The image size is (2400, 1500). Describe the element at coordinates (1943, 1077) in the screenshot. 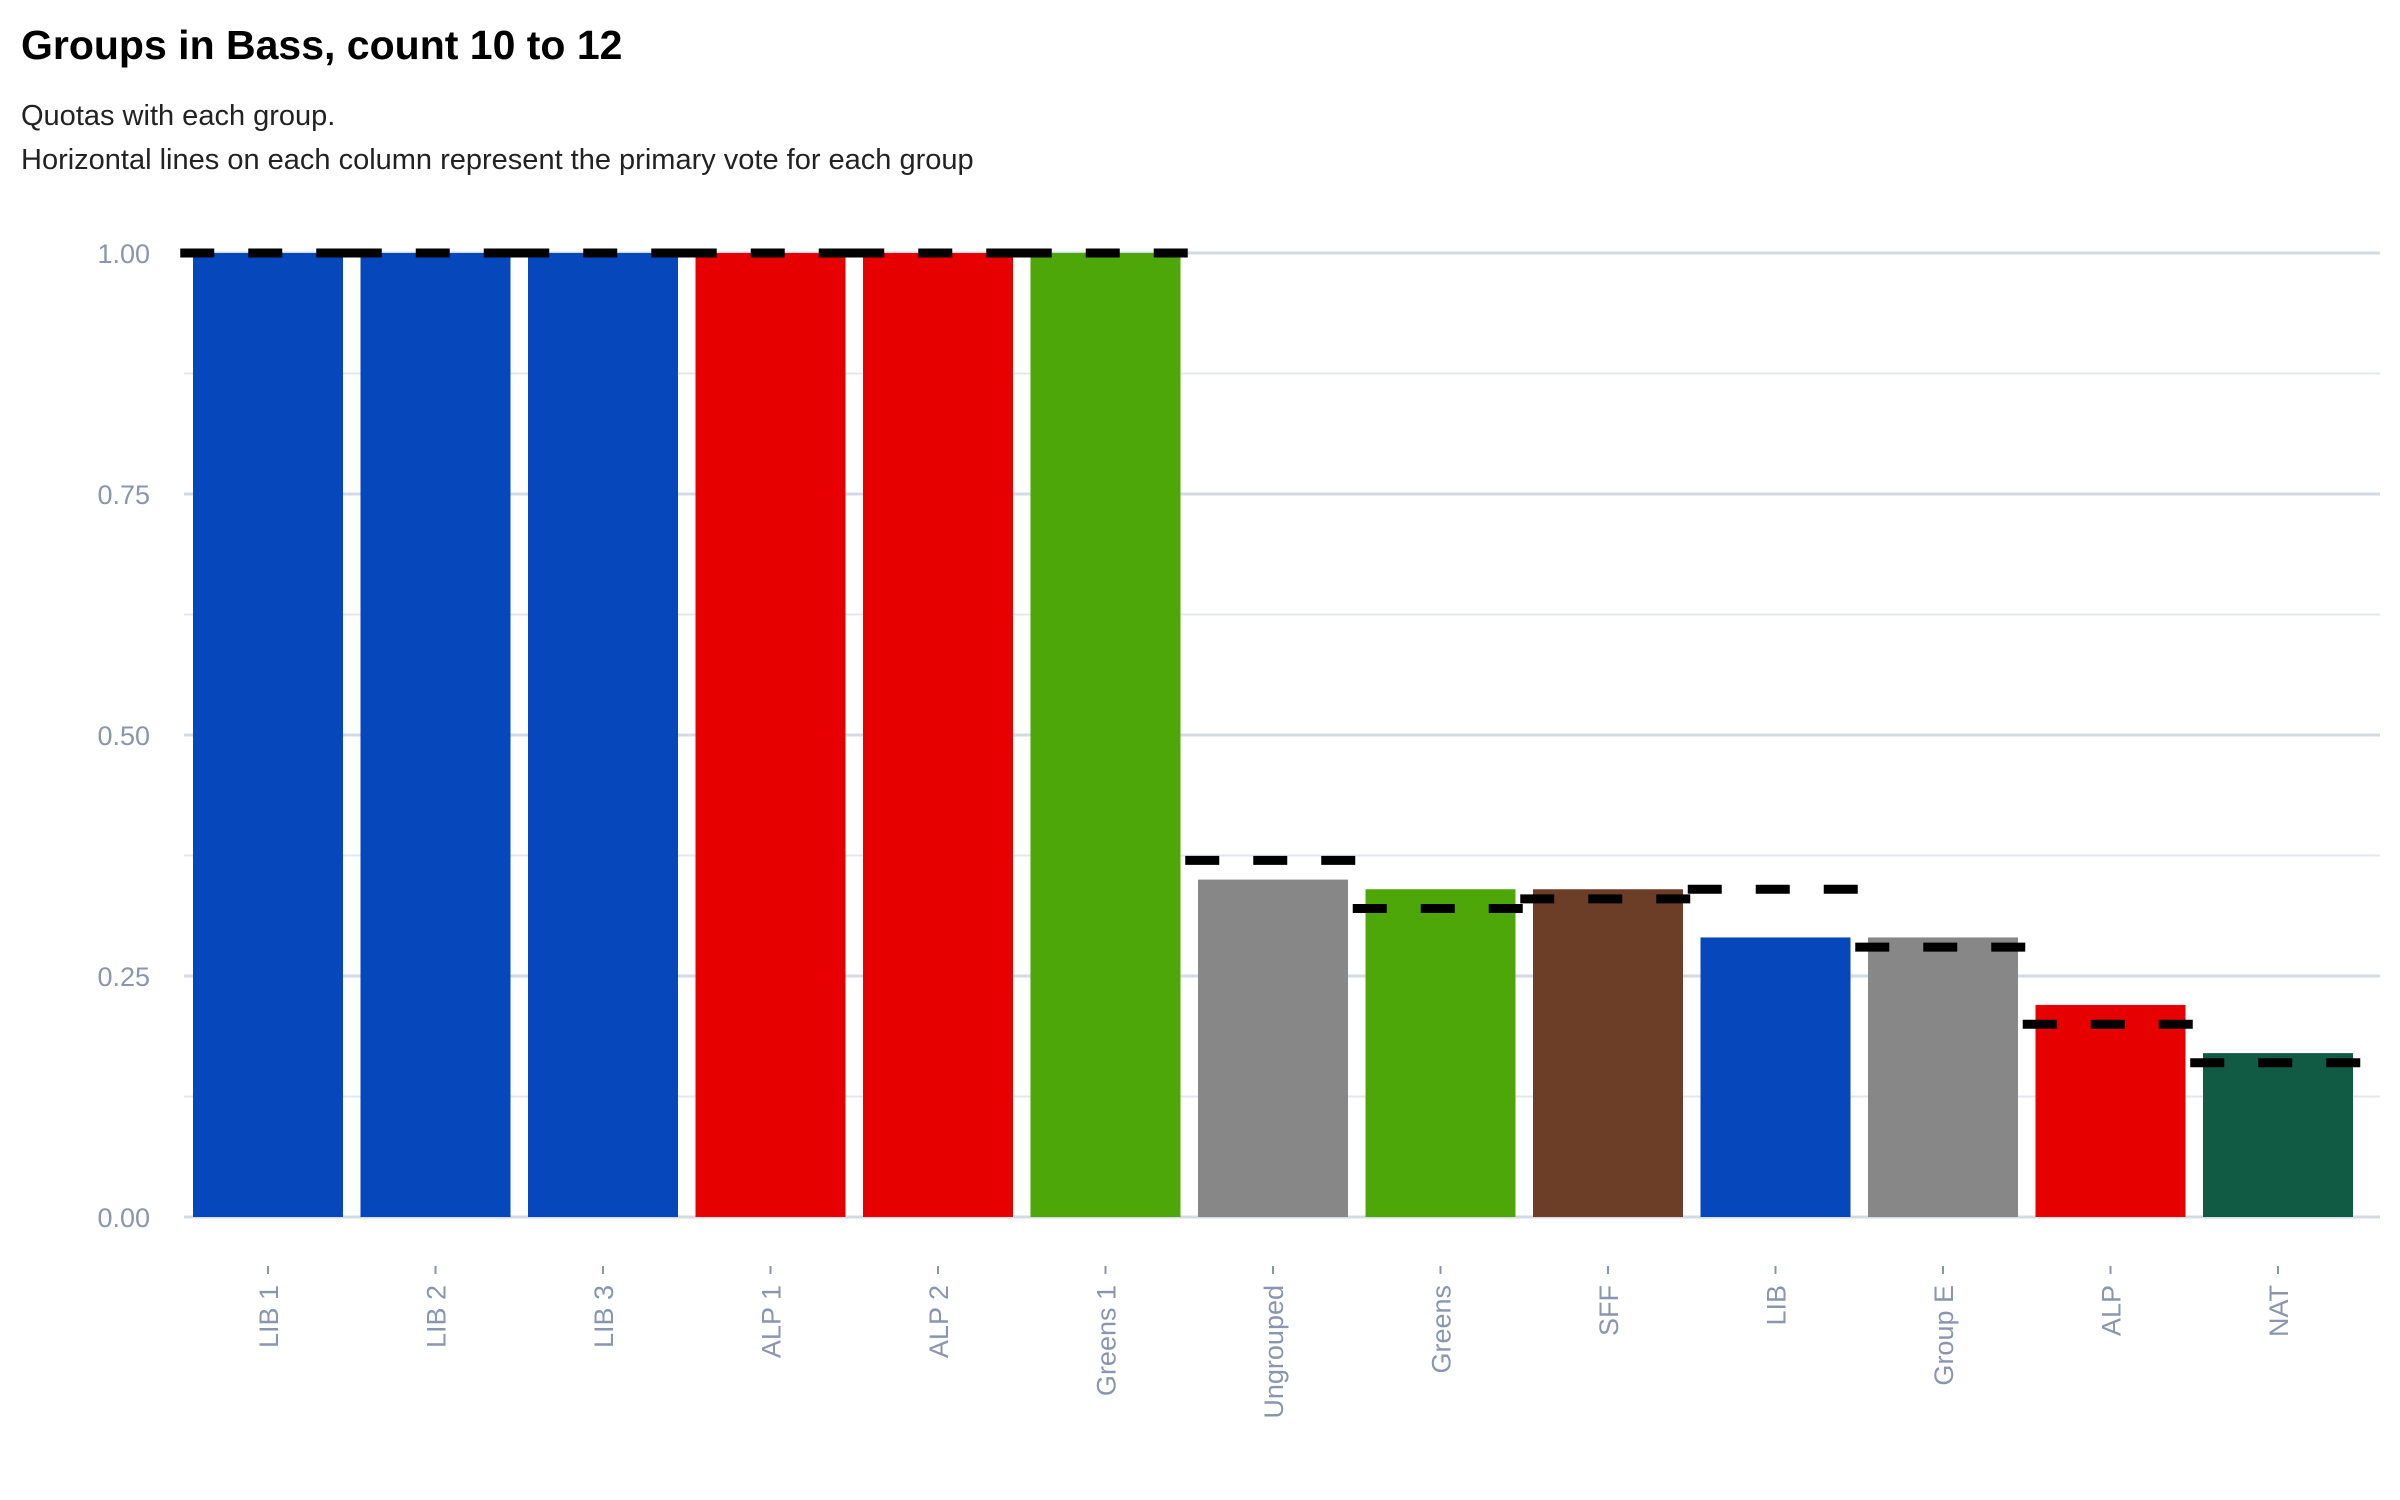

I see `bar-group-e` at that location.